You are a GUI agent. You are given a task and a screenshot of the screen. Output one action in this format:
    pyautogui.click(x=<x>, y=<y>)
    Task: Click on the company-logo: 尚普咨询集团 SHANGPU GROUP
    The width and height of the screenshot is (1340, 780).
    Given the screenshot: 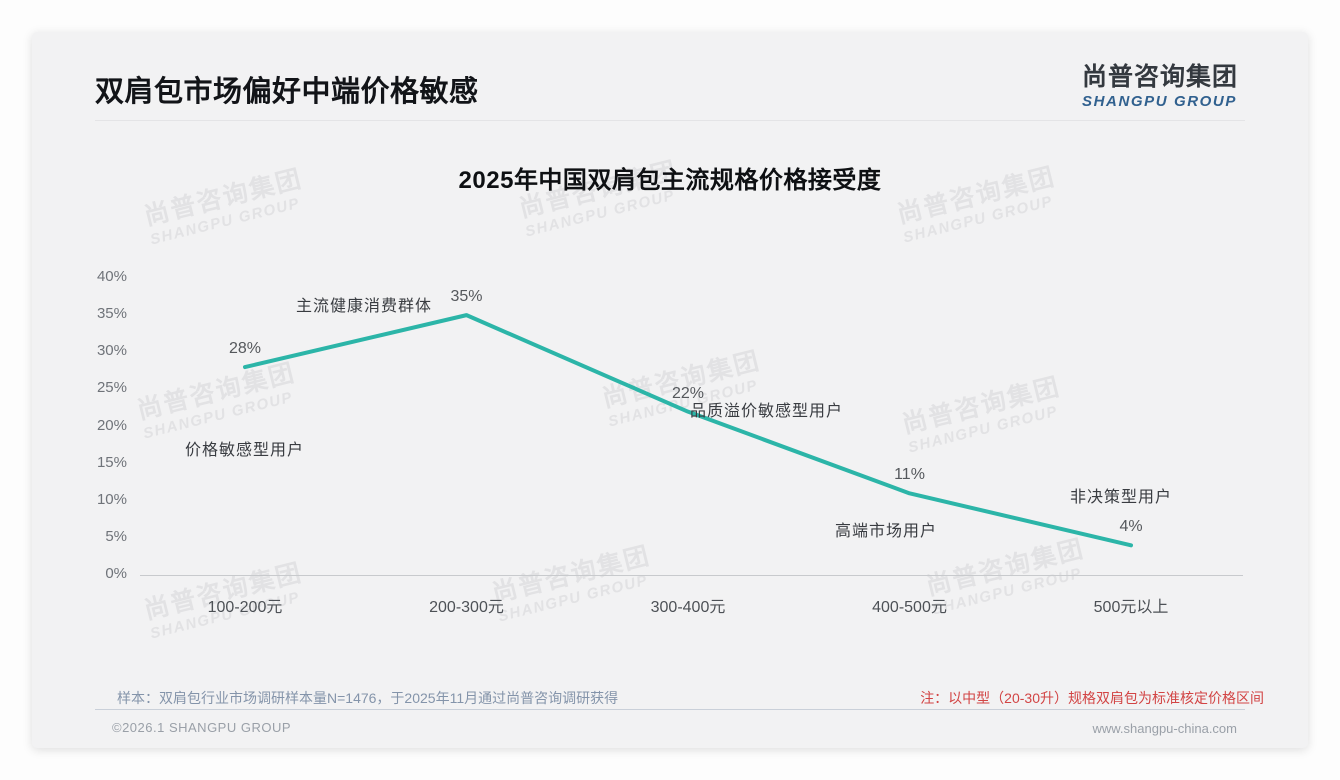 What is the action you would take?
    pyautogui.click(x=1160, y=83)
    